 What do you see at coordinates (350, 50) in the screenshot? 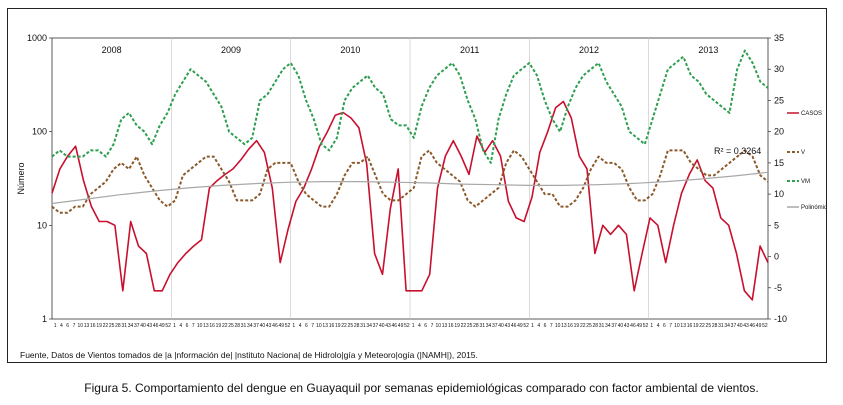
I see `year-label: 2010` at bounding box center [350, 50].